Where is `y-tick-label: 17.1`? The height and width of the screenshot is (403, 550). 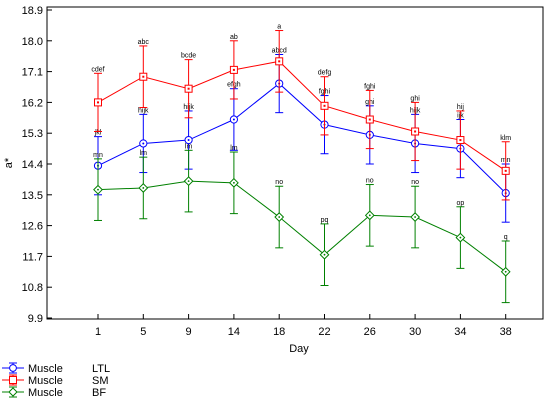
y-tick-label: 17.1 is located at coordinates (32, 73).